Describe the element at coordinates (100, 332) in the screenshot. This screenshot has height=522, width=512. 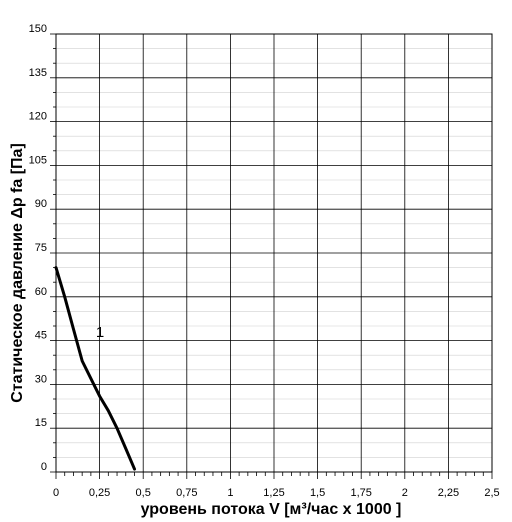
I see `series-label-1: 1` at that location.